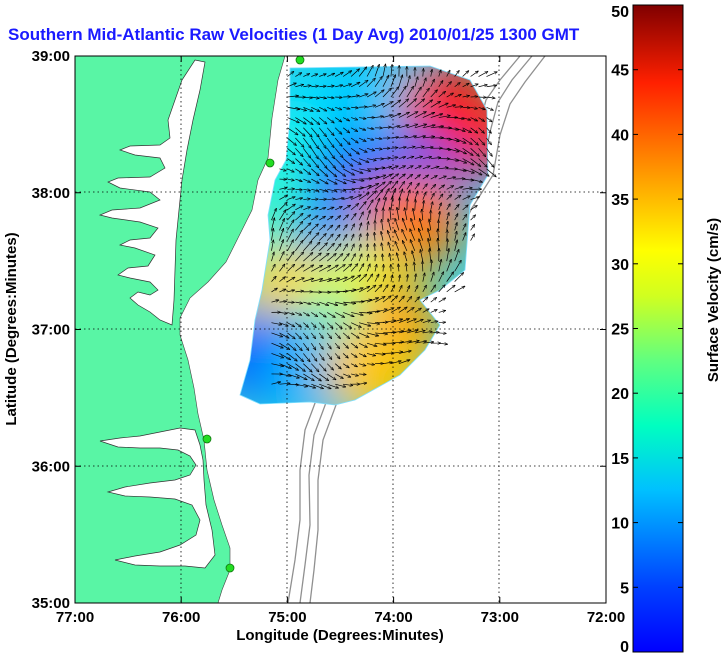 The width and height of the screenshot is (724, 659). I want to click on station-marker, so click(270, 163).